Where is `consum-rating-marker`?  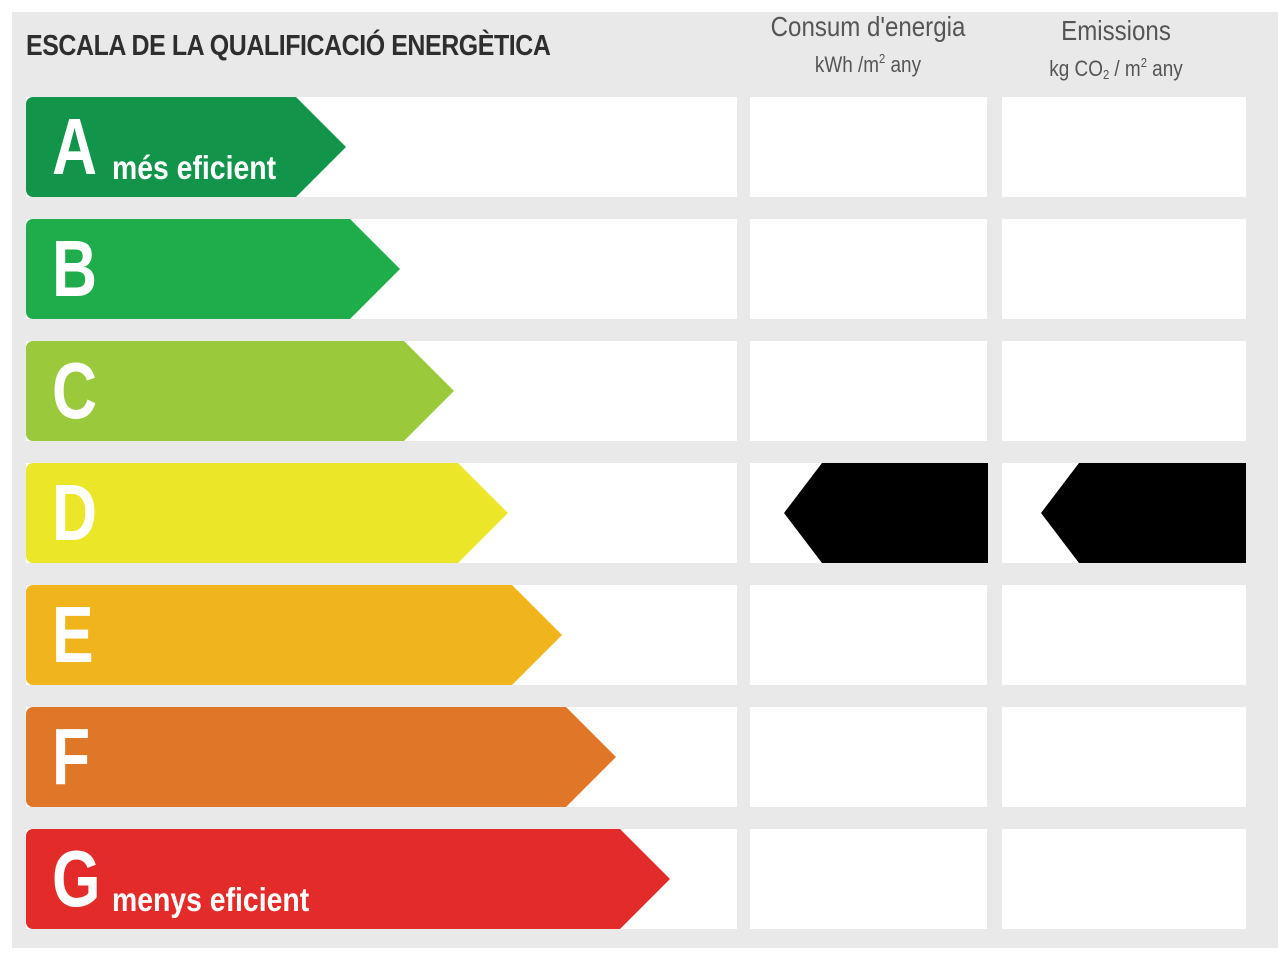
consum-rating-marker is located at coordinates (886, 513).